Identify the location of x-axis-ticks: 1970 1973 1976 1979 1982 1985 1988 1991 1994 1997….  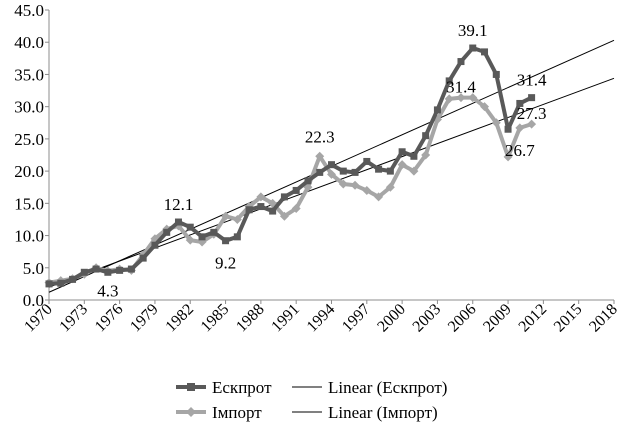
(321, 317).